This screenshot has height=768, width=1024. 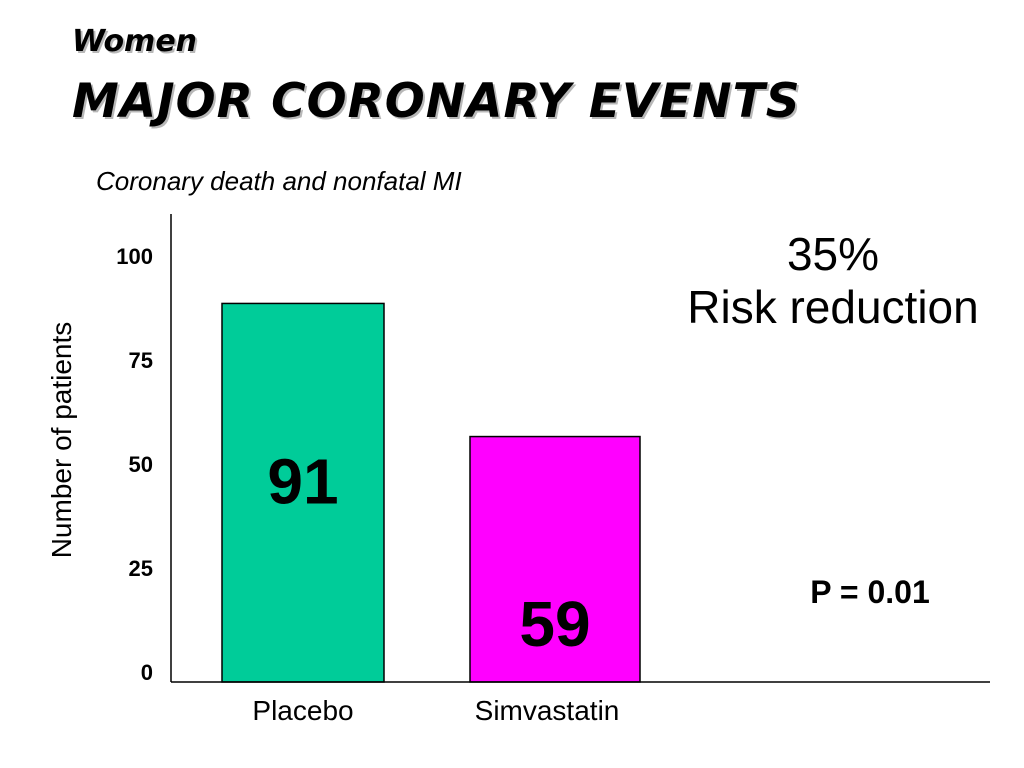 What do you see at coordinates (134, 256) in the screenshot?
I see `y-tick-label-100: 100` at bounding box center [134, 256].